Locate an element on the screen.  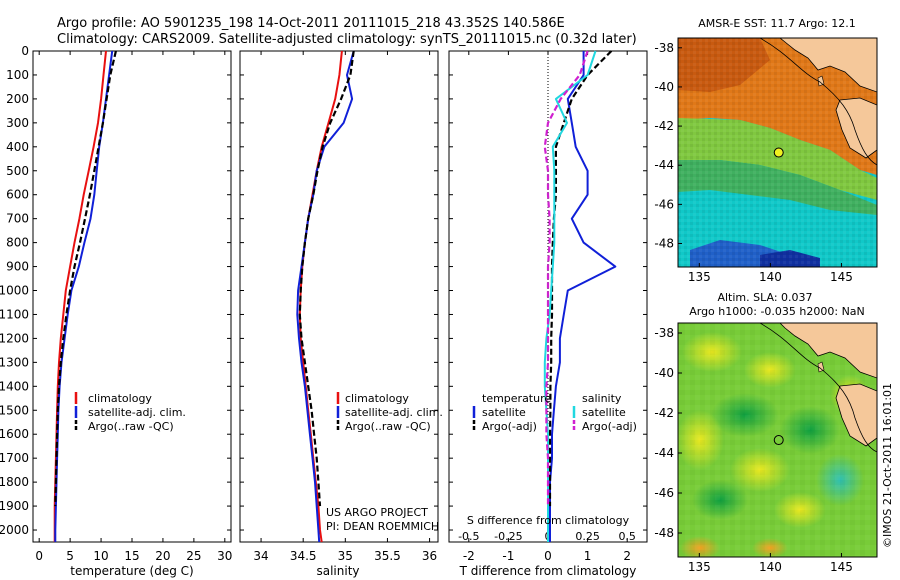
s-difference-label: S difference from climatology is located at coordinates (548, 520).